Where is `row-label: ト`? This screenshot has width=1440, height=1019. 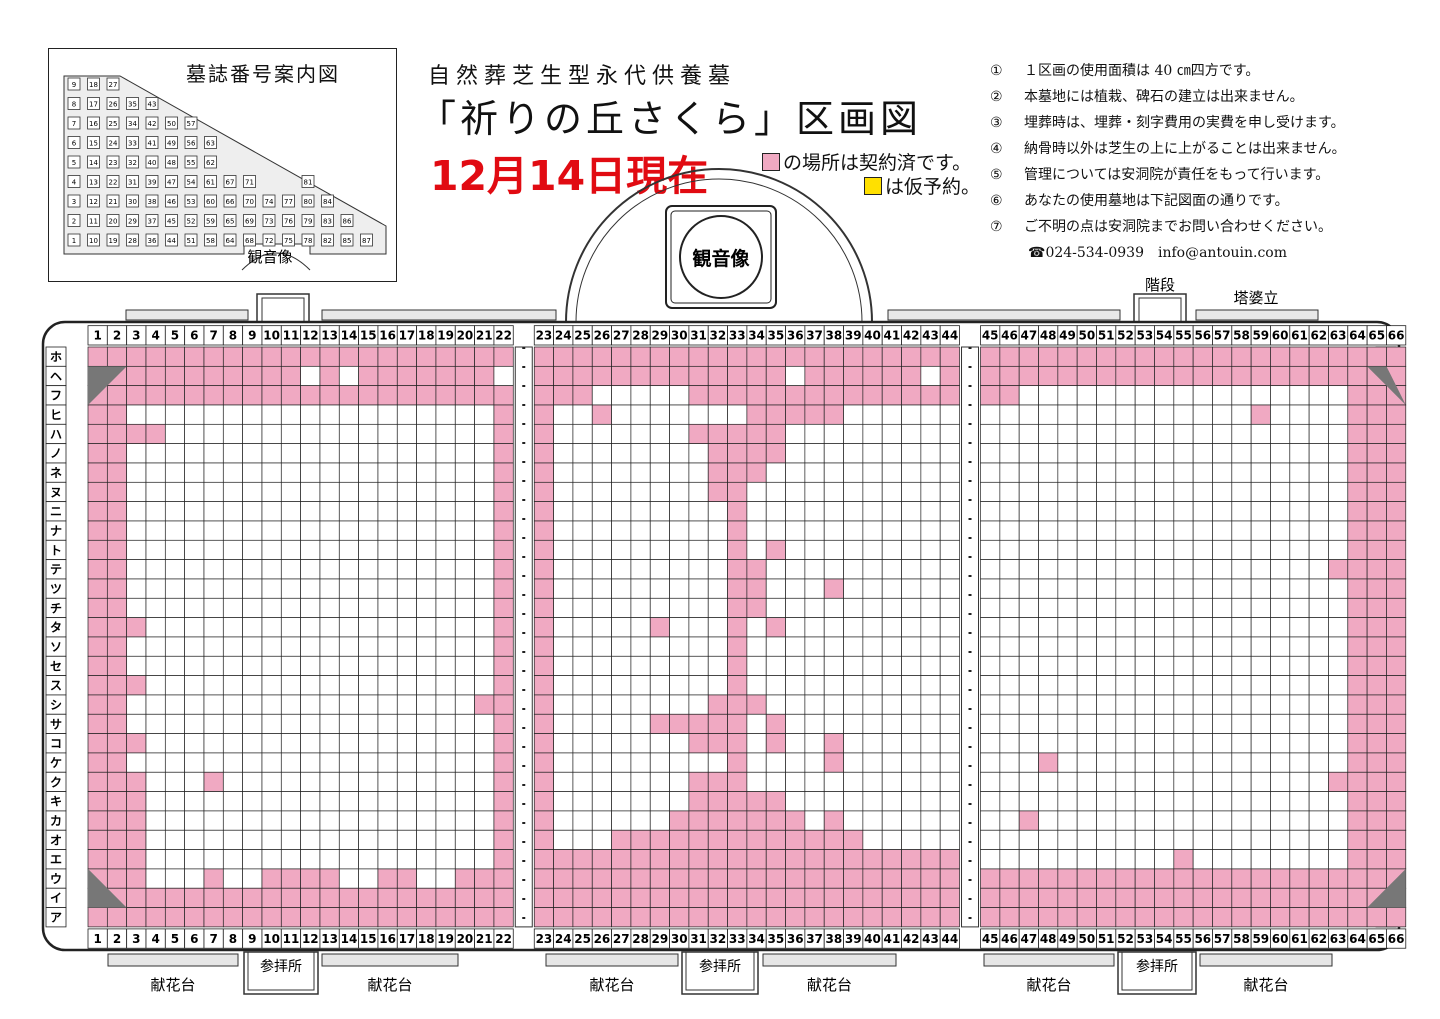
row-label: ト is located at coordinates (56, 550).